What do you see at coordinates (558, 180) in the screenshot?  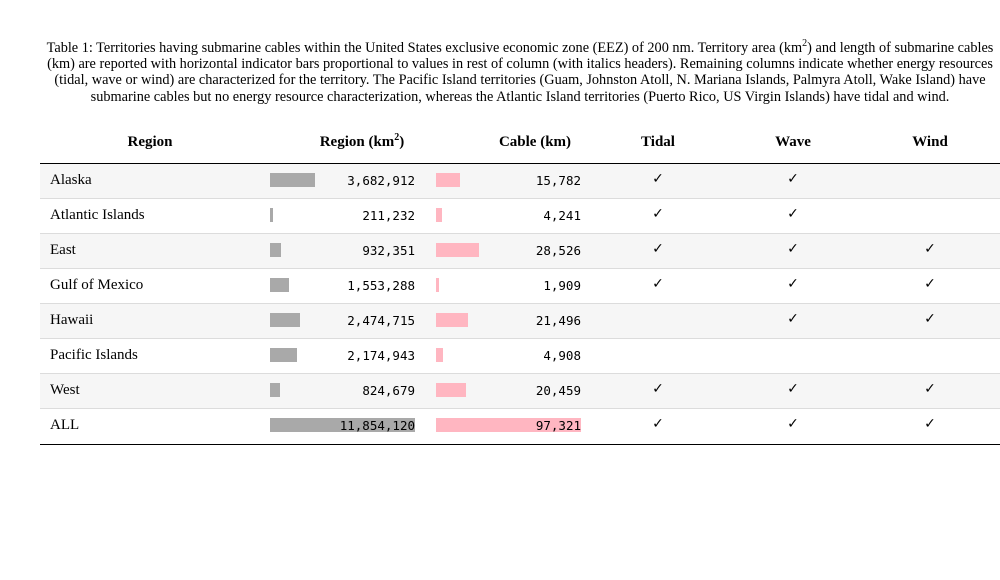 I see `cable-length-value: 15,782` at bounding box center [558, 180].